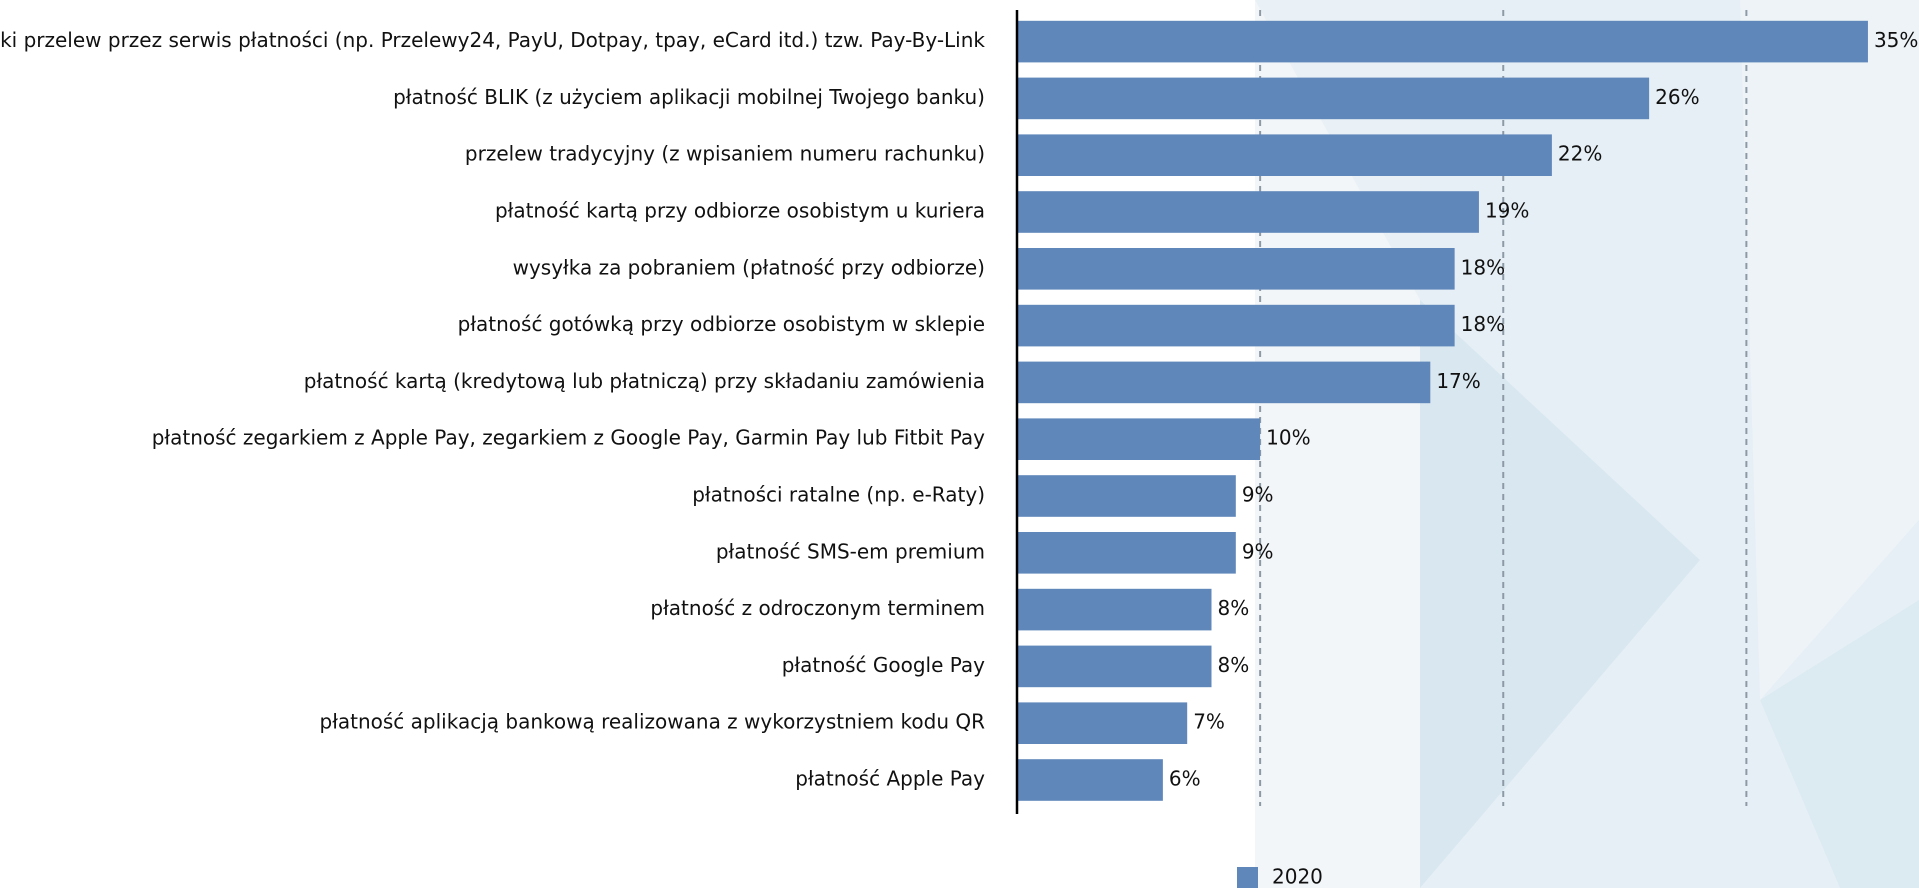 Image resolution: width=1919 pixels, height=888 pixels. Describe the element at coordinates (1896, 40) in the screenshot. I see `value-label: 35%` at that location.